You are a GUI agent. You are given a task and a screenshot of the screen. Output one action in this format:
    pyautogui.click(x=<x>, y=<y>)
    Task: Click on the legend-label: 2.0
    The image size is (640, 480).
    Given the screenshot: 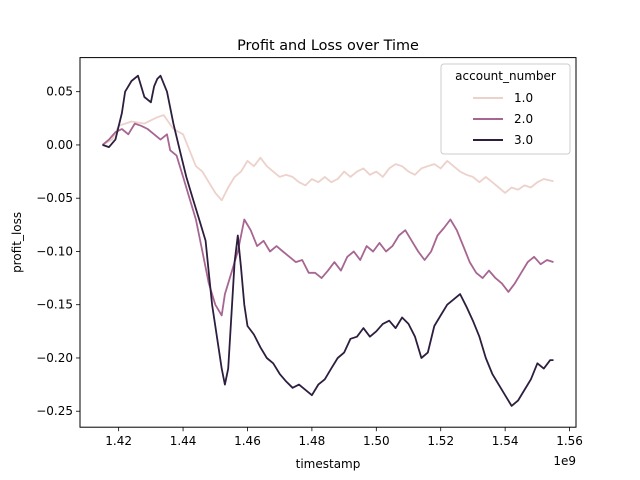 What is the action you would take?
    pyautogui.click(x=523, y=119)
    